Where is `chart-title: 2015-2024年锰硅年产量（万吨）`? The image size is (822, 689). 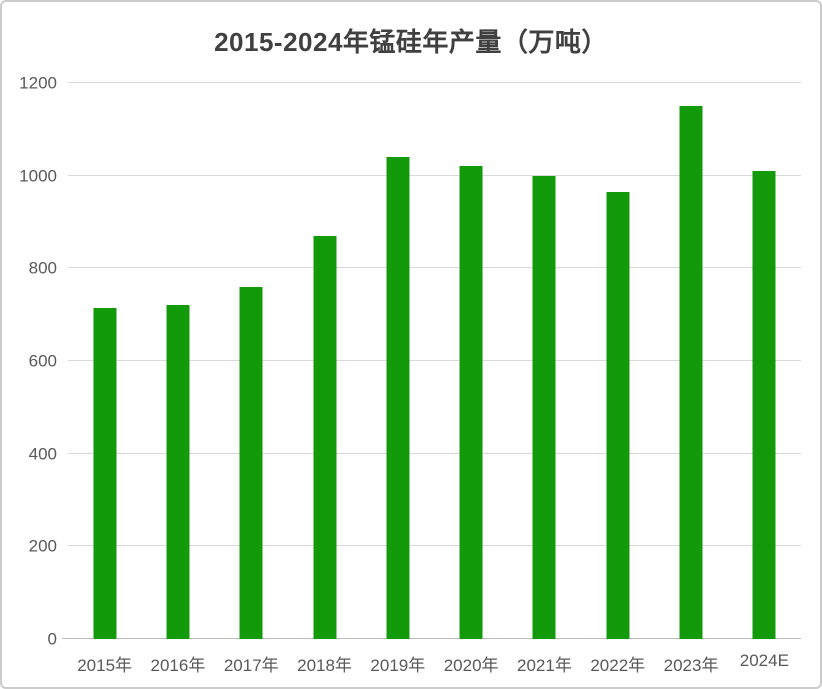 chart-title: 2015-2024年锰硅年产量（万吨） is located at coordinates (411, 42).